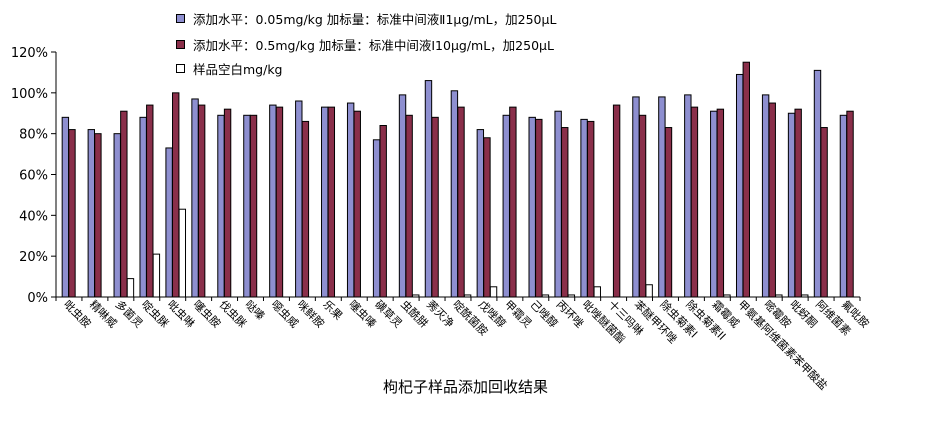 Image resolution: width=931 pixels, height=427 pixels. Describe the element at coordinates (29, 53) in the screenshot. I see `y-tick-label: 120%` at that location.